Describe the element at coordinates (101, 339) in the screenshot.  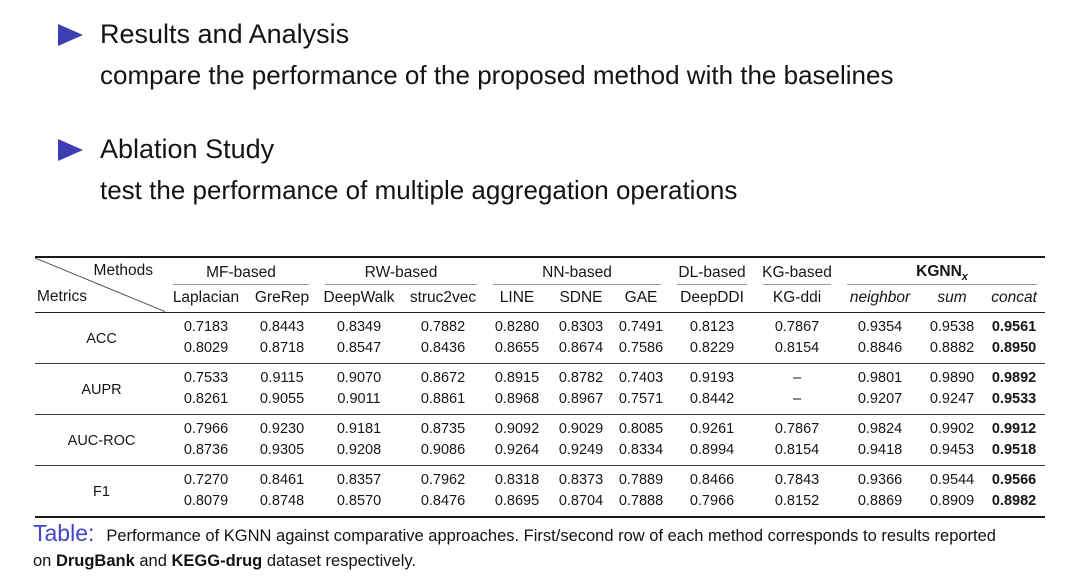
I see `metric-label: ACC` at that location.